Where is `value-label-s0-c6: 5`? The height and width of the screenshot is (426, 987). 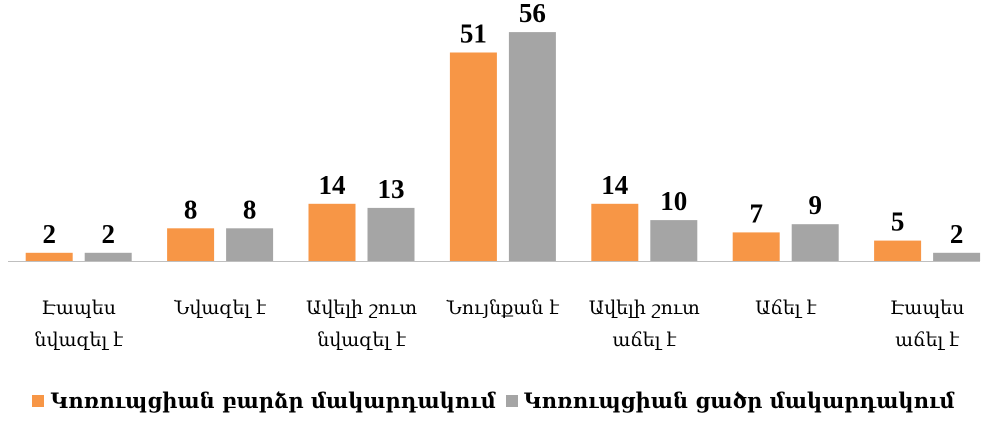 value-label-s0-c6: 5 is located at coordinates (898, 222).